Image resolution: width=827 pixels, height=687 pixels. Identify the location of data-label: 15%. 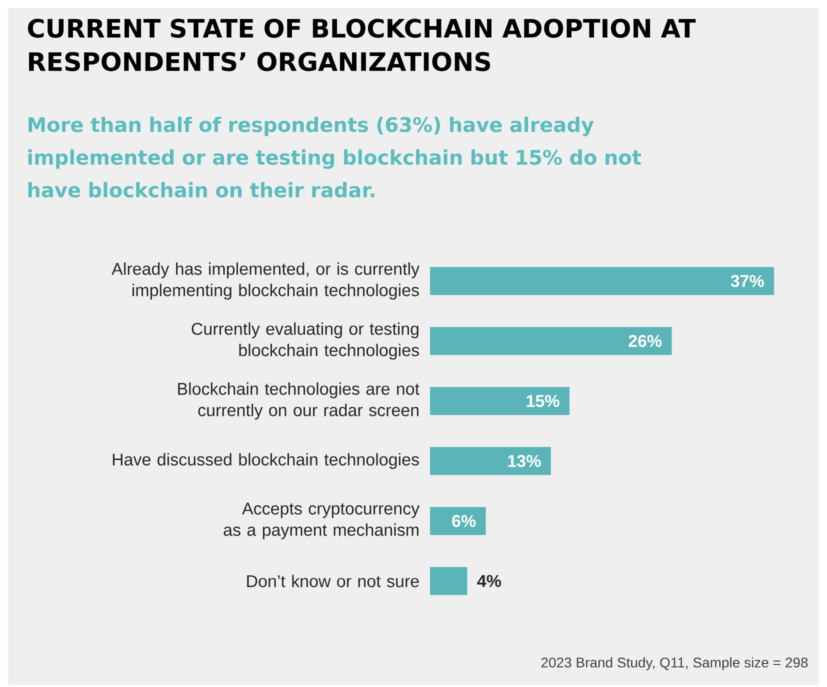
(543, 401).